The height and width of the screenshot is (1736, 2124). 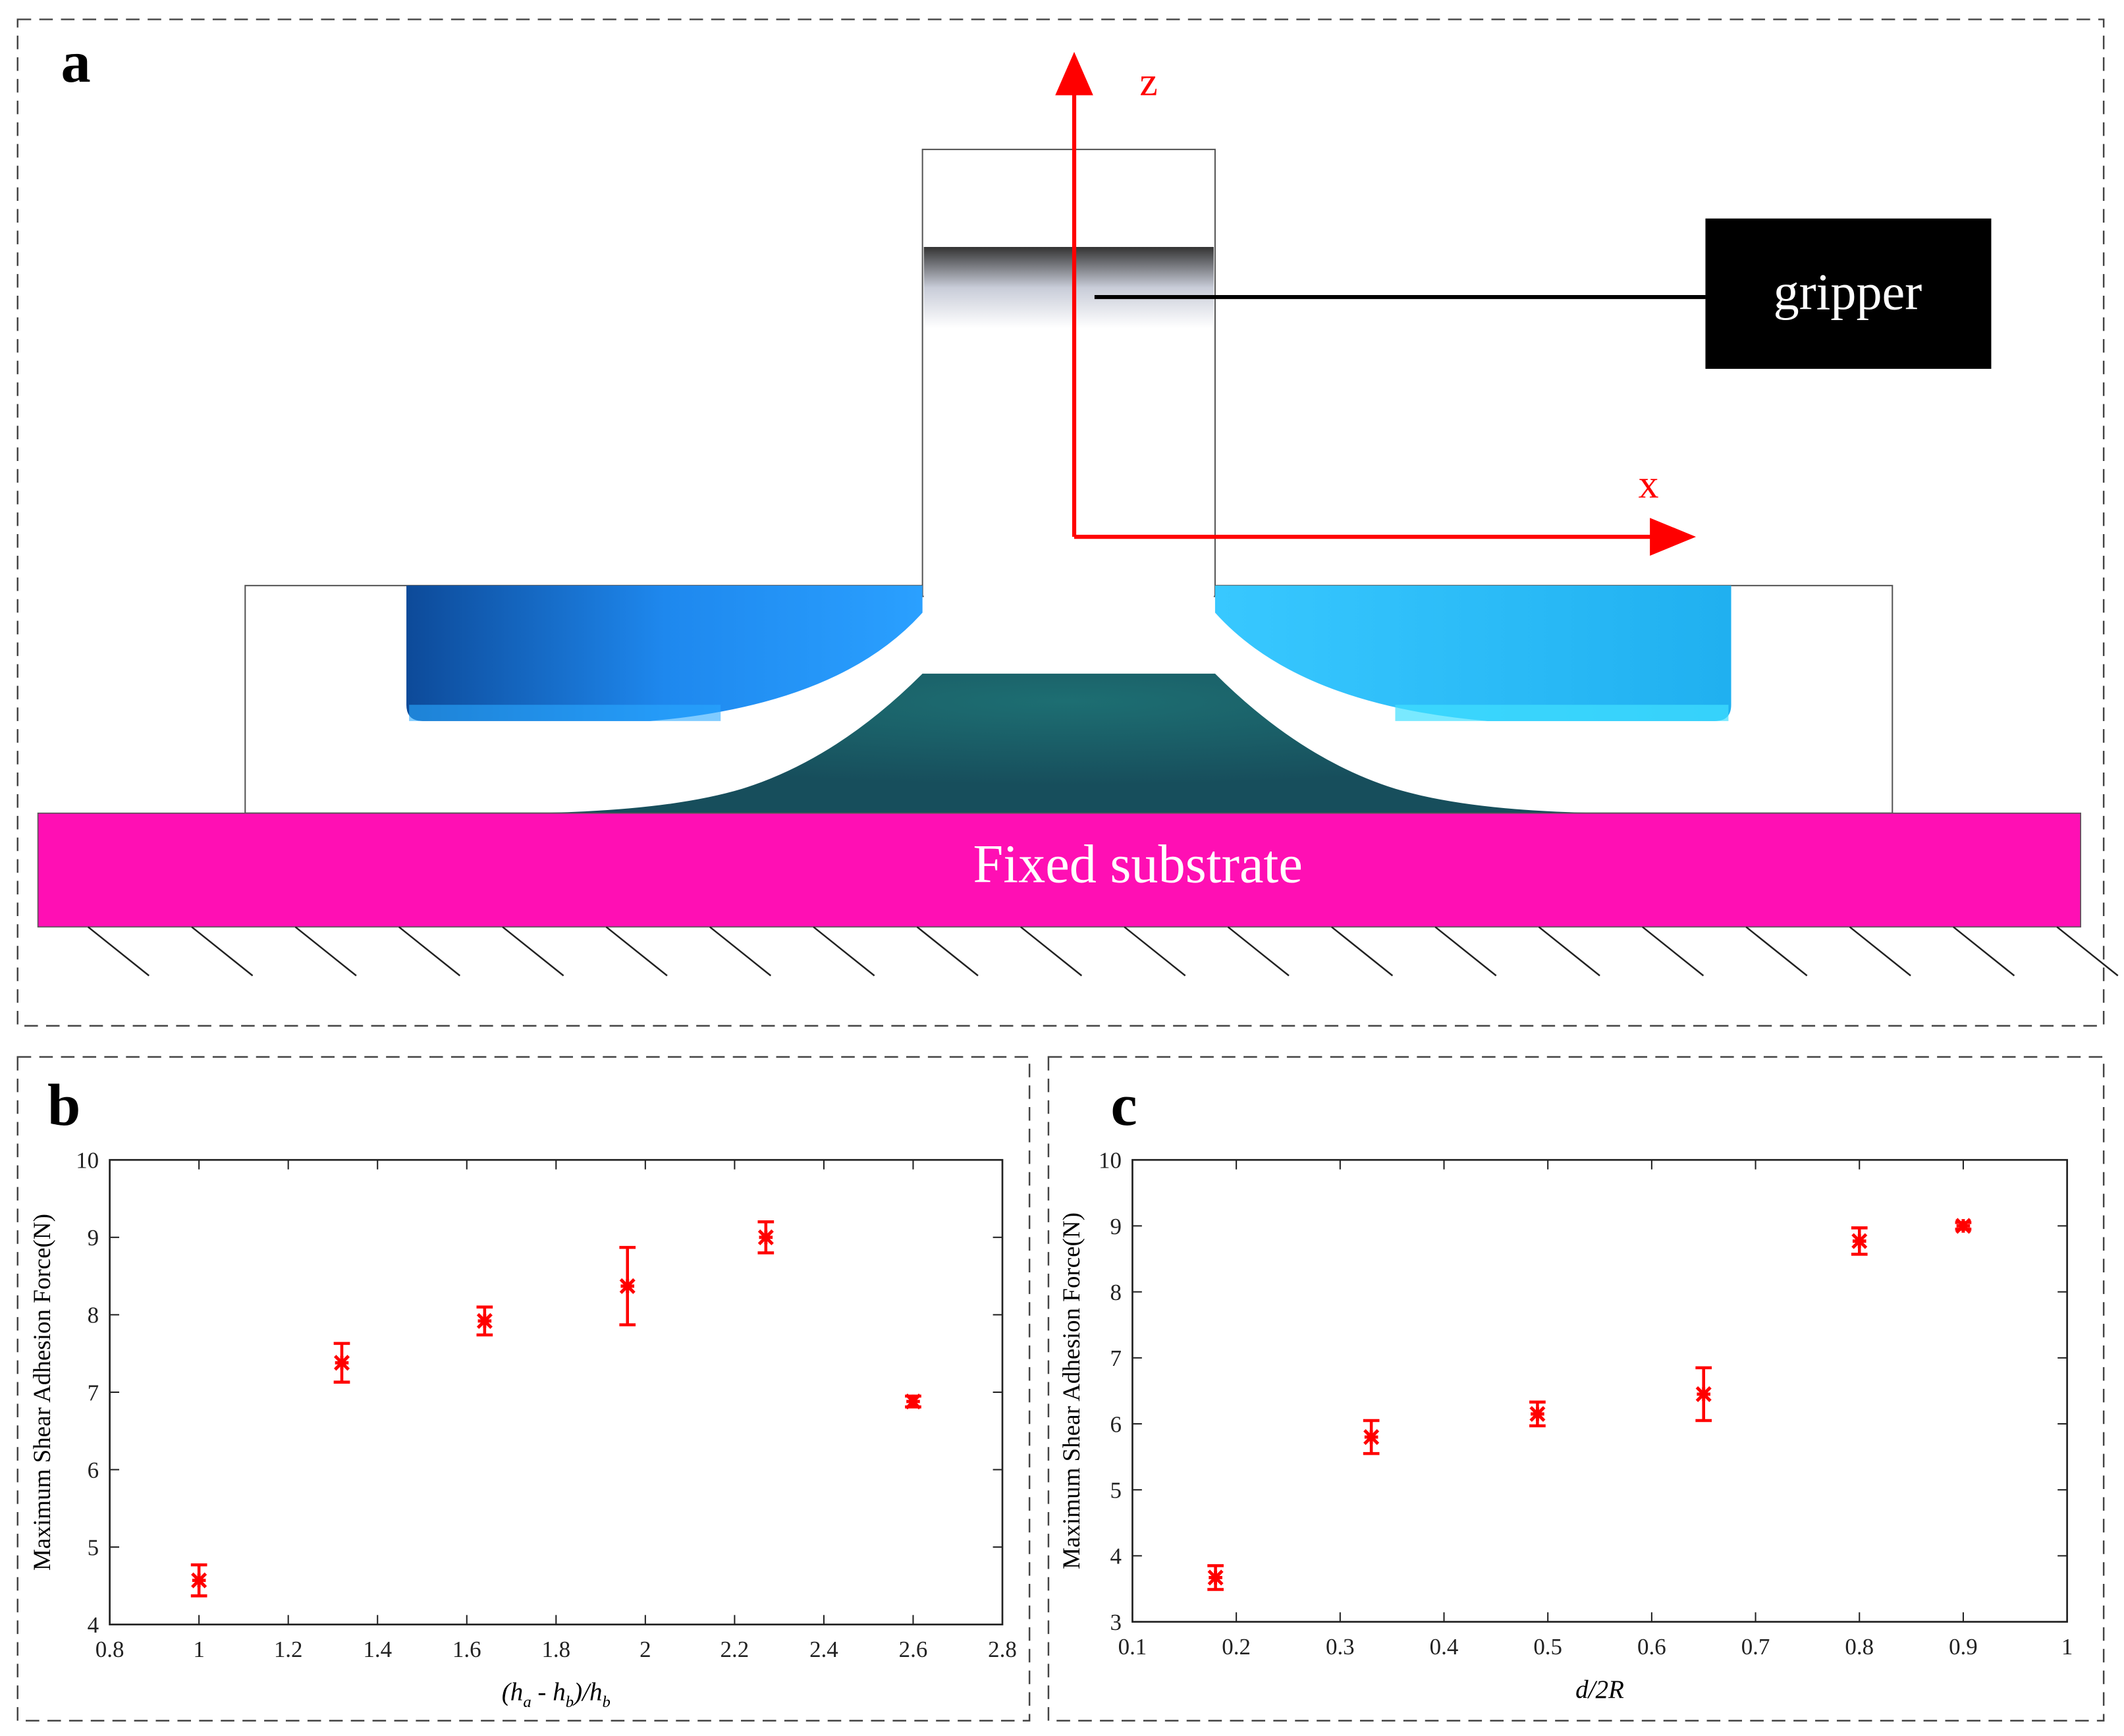 What do you see at coordinates (76, 61) in the screenshot?
I see `panel-label: a` at bounding box center [76, 61].